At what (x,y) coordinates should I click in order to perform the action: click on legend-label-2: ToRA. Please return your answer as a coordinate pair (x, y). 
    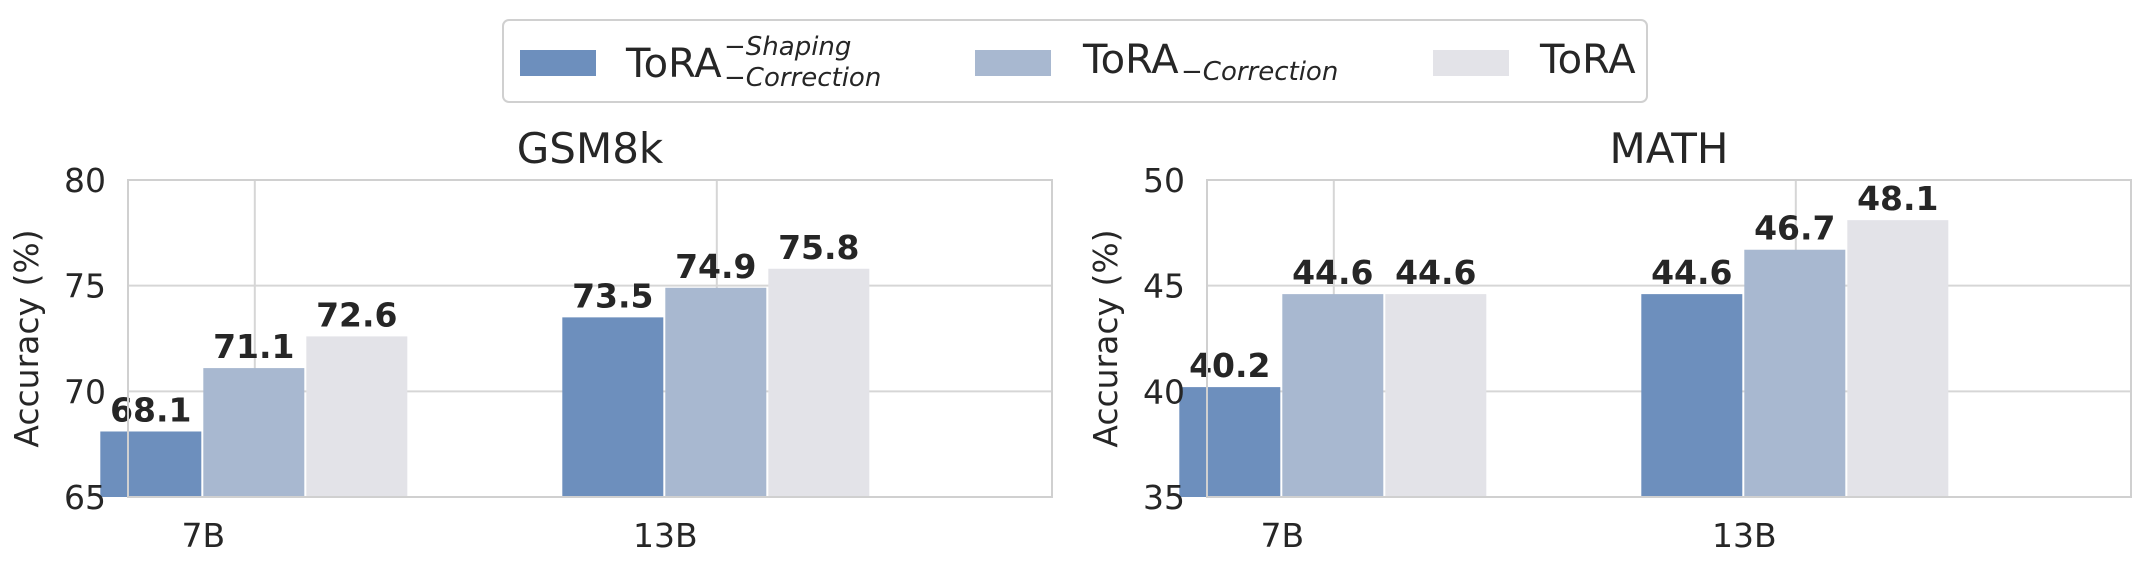
    Looking at the image, I should click on (1130, 60).